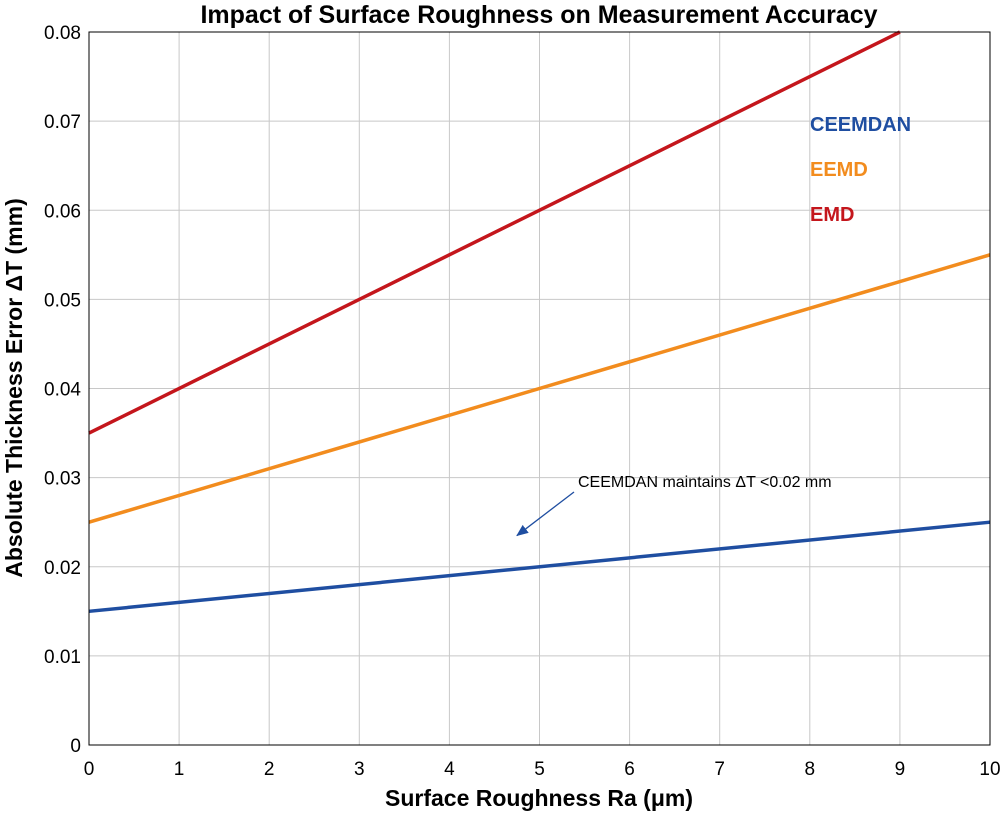 This screenshot has width=1005, height=815. I want to click on y-tick-label: 0.07, so click(62, 122).